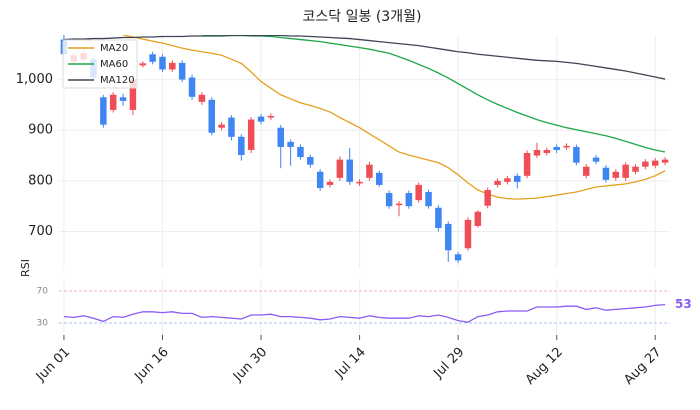 The width and height of the screenshot is (700, 410). Describe the element at coordinates (40, 130) in the screenshot. I see `y-tick-label: 900` at that location.